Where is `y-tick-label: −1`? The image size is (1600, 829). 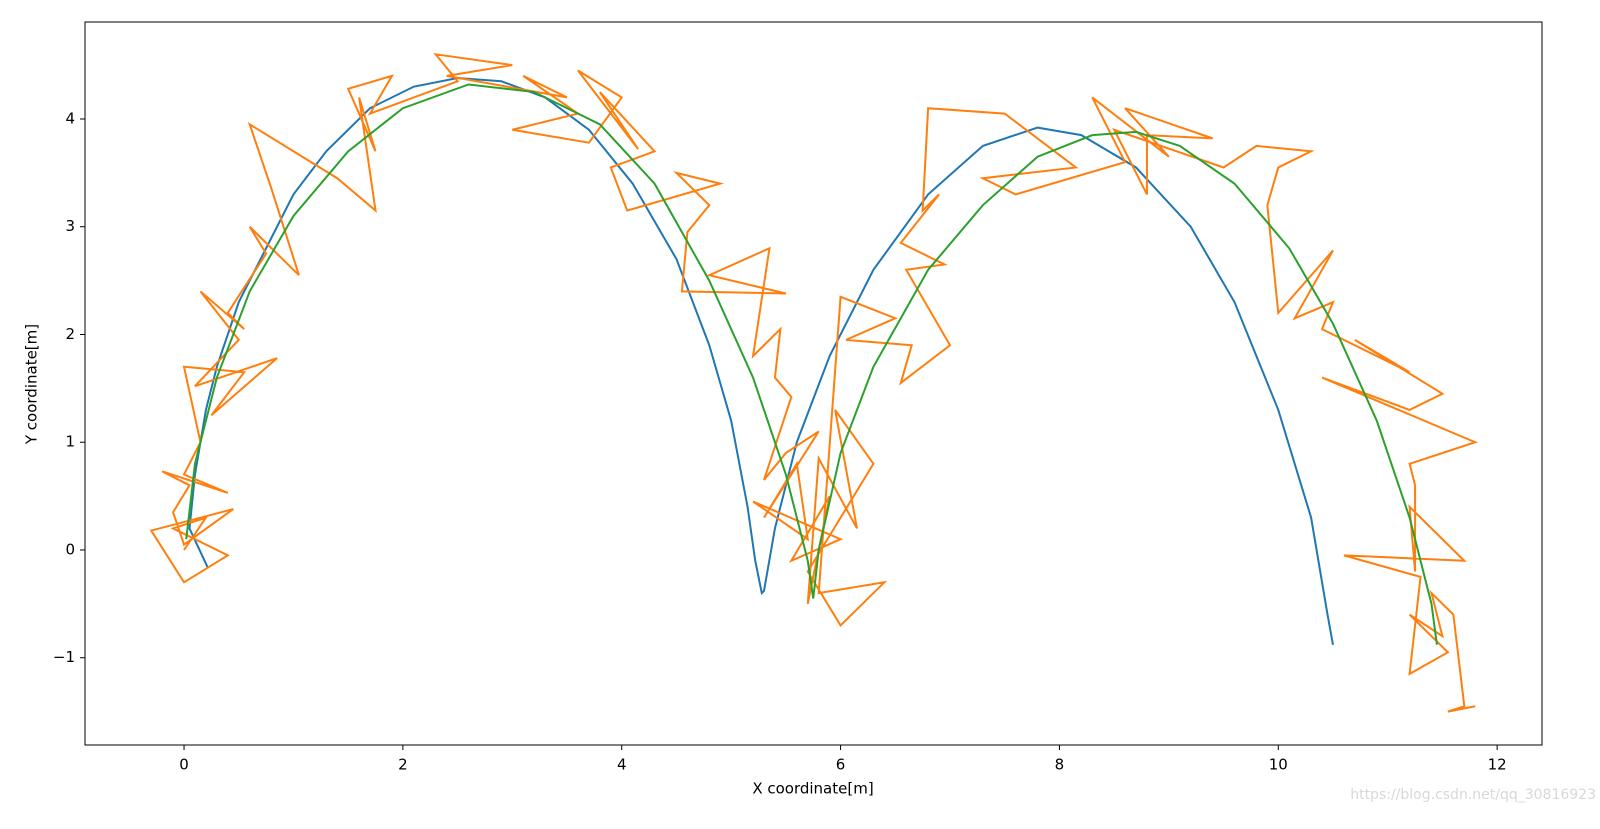 y-tick-label: −1 is located at coordinates (64, 657).